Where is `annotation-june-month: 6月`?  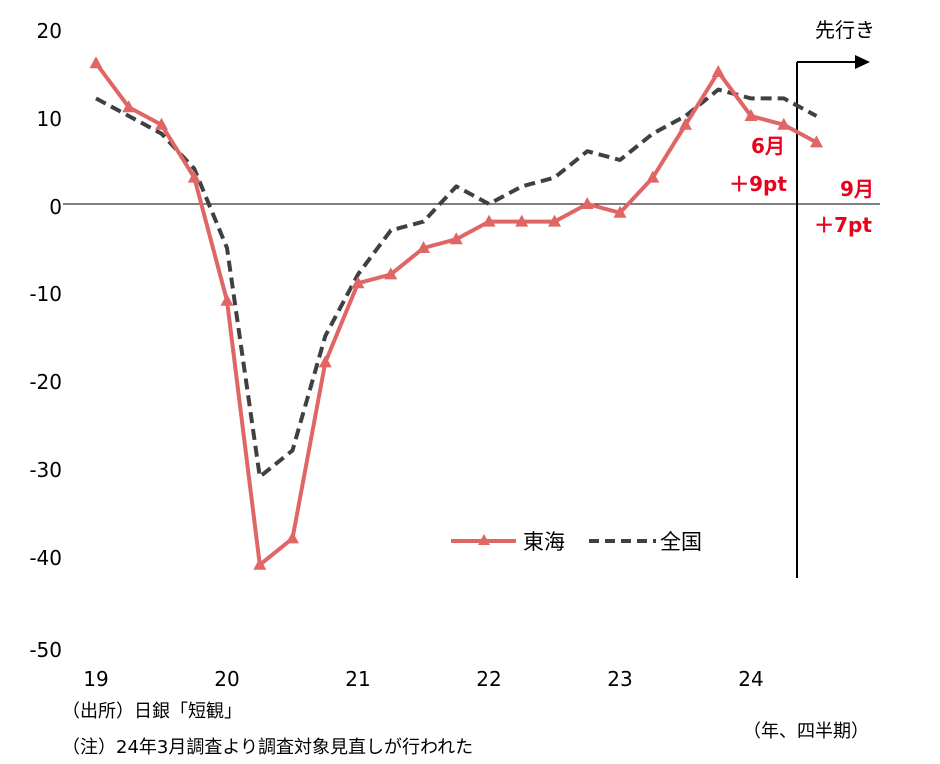 annotation-june-month: 6月 is located at coordinates (768, 146).